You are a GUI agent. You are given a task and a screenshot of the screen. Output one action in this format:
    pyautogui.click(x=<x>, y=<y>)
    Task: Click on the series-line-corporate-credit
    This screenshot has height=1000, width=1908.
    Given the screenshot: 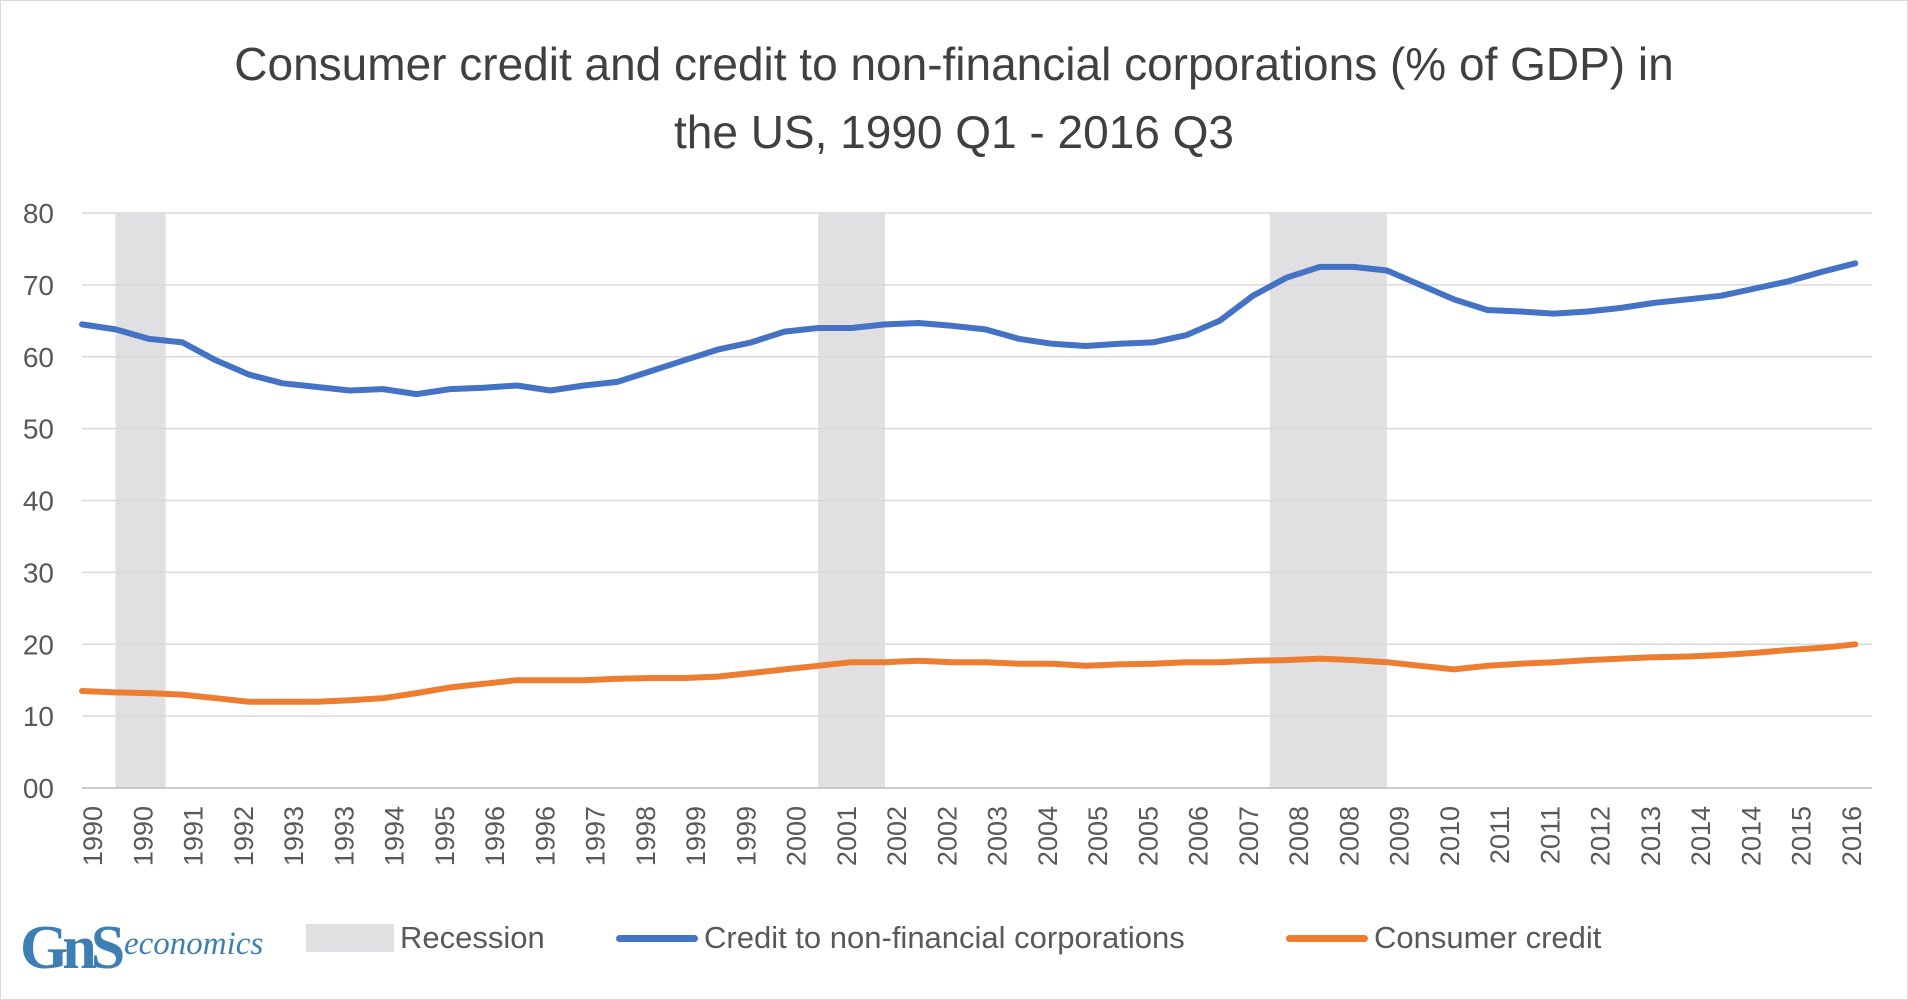 What is the action you would take?
    pyautogui.click(x=969, y=329)
    